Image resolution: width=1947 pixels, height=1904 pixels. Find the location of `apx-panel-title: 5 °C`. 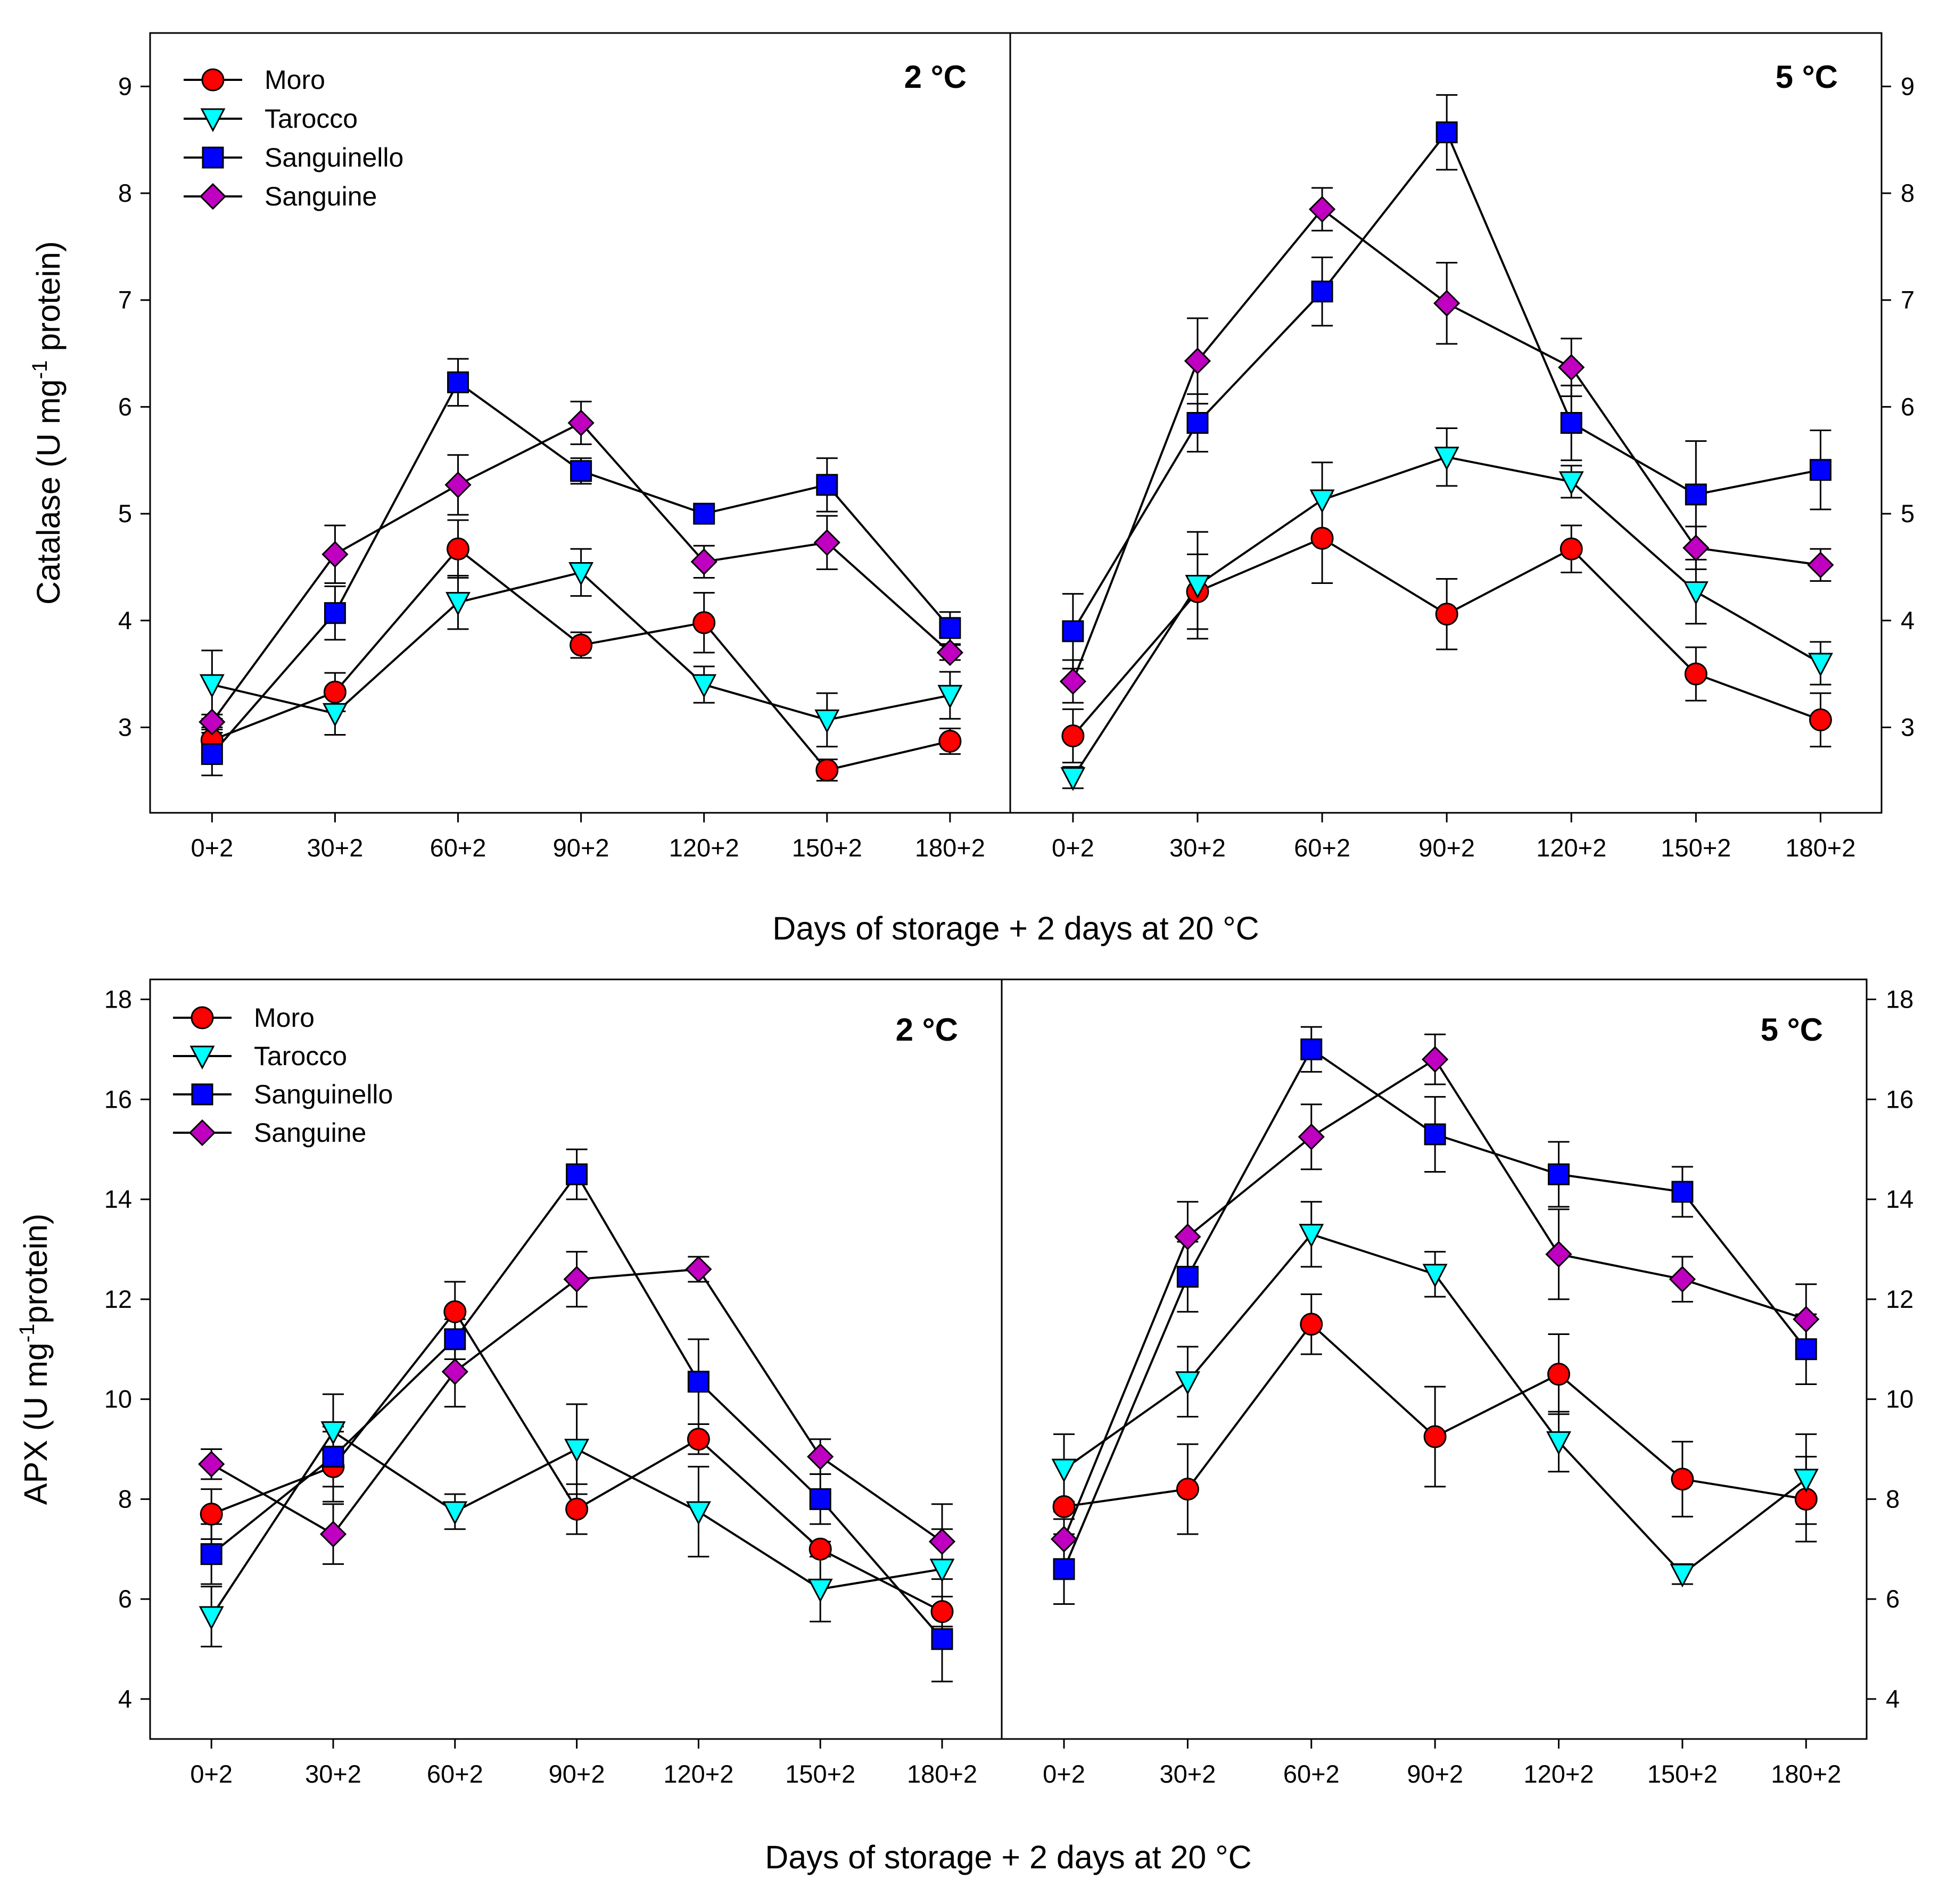

apx-panel-title: 5 °C is located at coordinates (1792, 1030).